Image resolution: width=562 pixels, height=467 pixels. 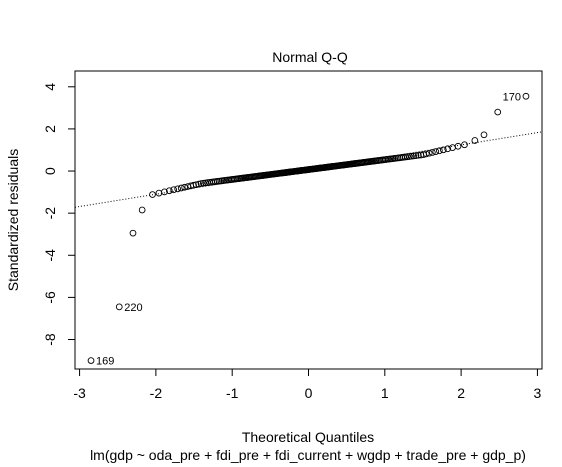 What do you see at coordinates (307, 384) in the screenshot?
I see `x-axis: -3 -2 -1 0 1 2 3` at bounding box center [307, 384].